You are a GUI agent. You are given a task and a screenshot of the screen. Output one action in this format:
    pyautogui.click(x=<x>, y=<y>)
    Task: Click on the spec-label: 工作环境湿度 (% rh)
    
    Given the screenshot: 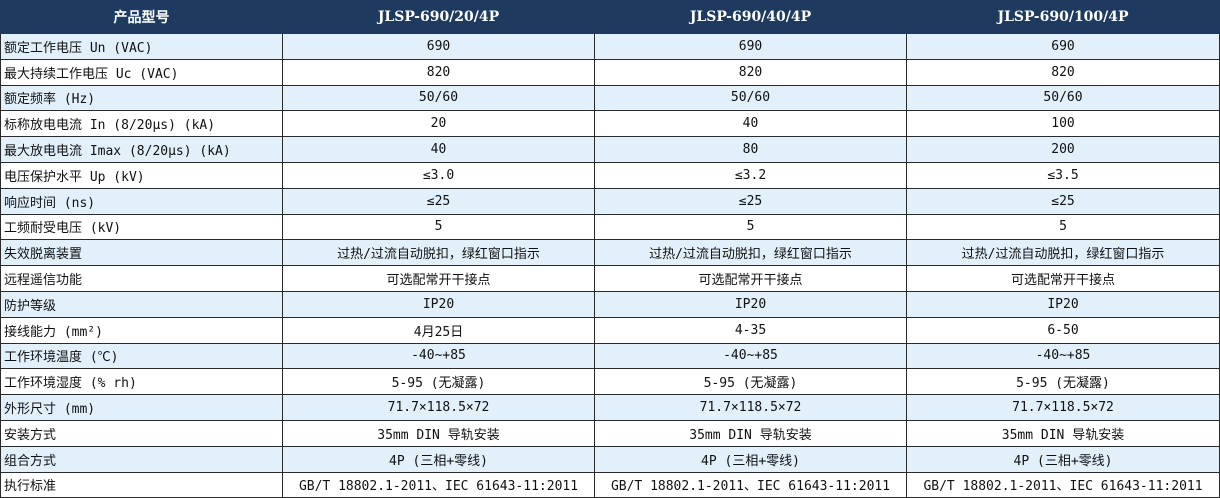 What is the action you would take?
    pyautogui.click(x=141, y=382)
    